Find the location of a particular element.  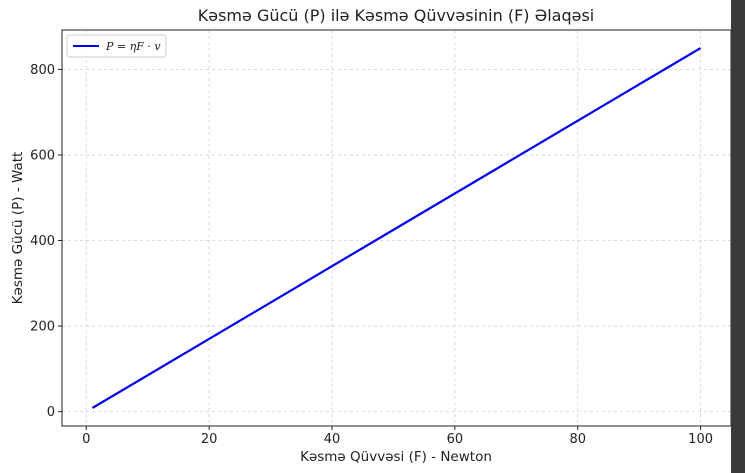

y-tick-label: 600 is located at coordinates (42, 155).